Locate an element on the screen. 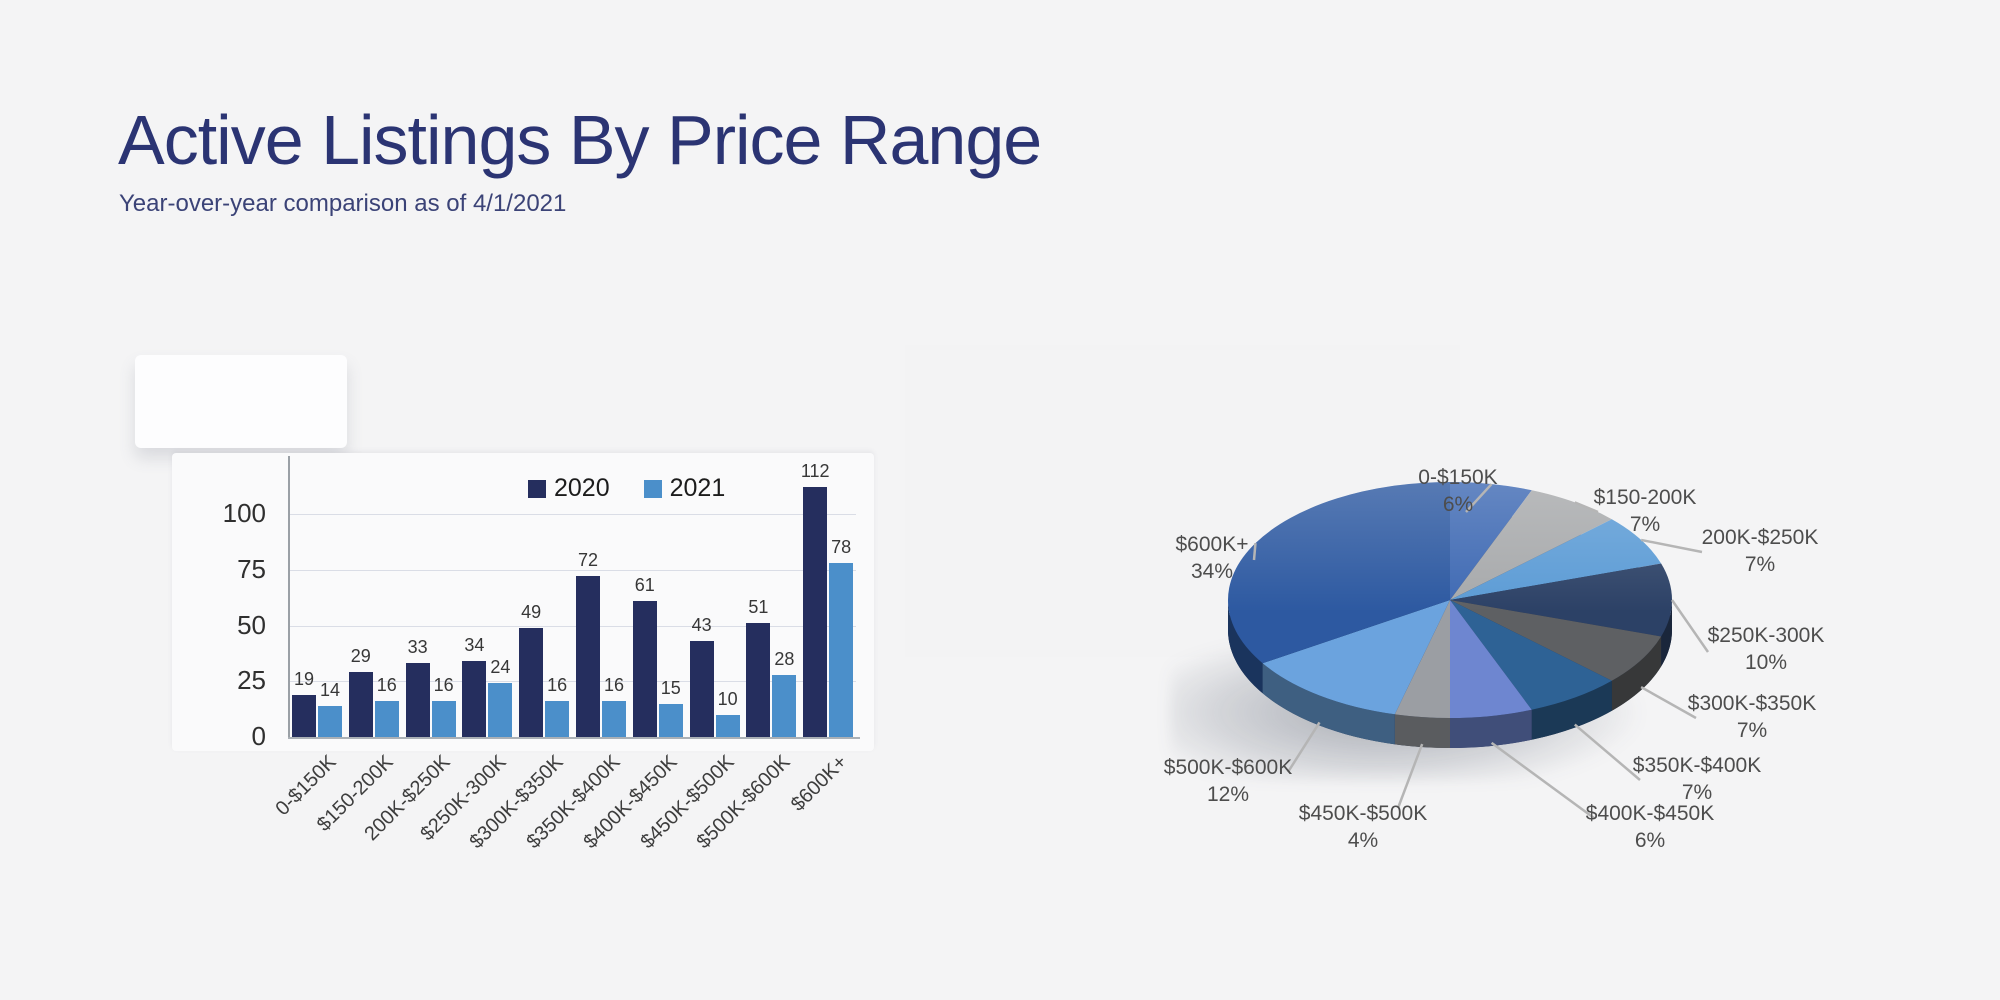  pie-slice-label: 0-$150K 6% is located at coordinates (1458, 491).